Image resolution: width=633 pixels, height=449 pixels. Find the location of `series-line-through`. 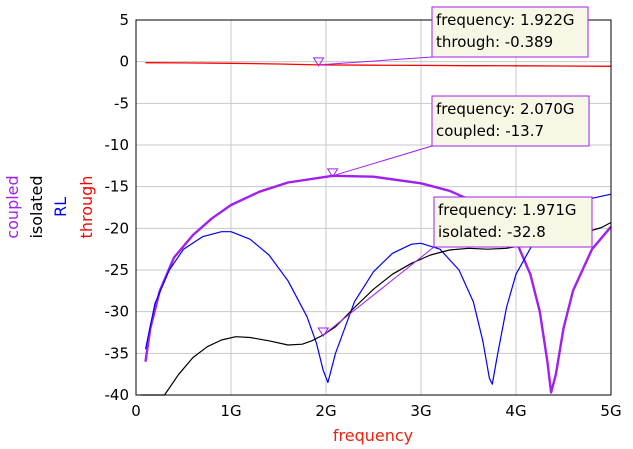

series-line-through is located at coordinates (378, 64).